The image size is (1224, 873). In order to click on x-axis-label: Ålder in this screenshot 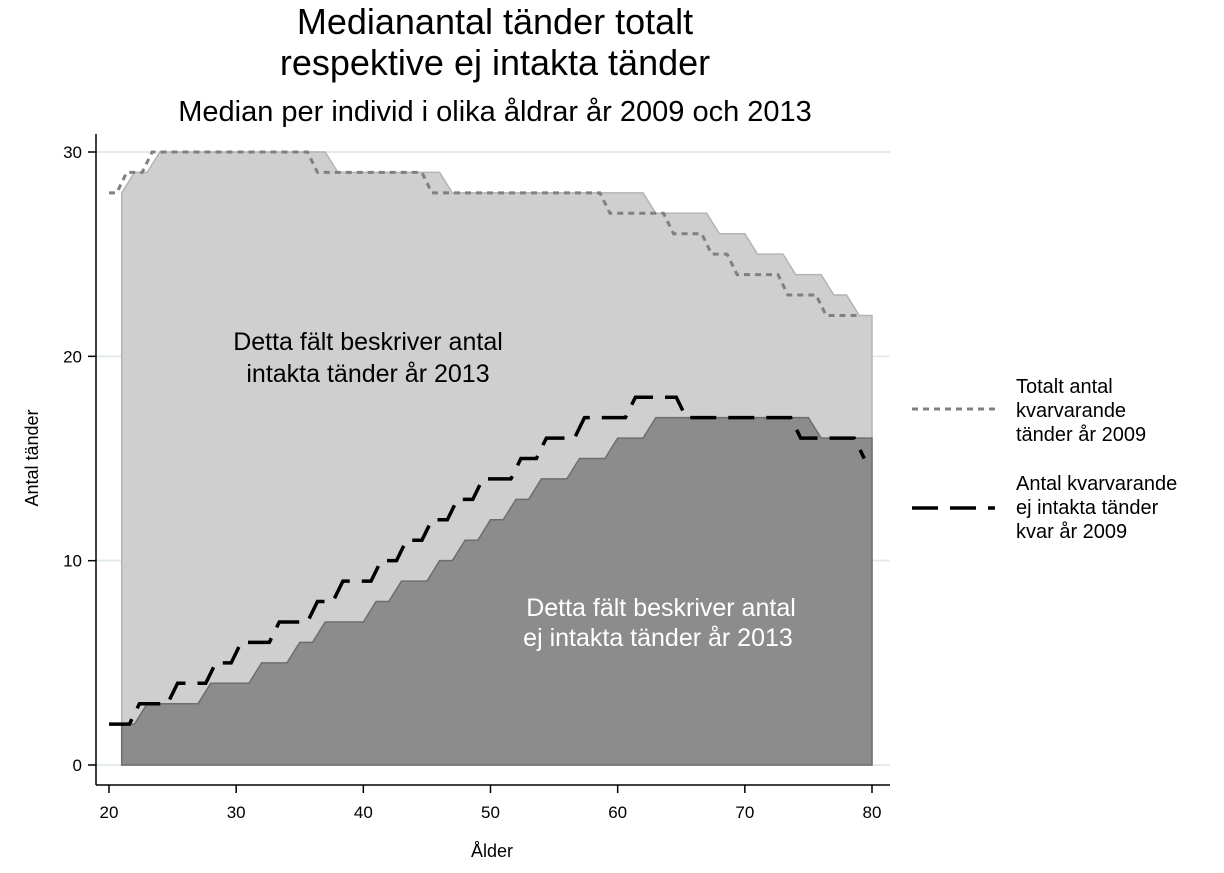, I will do `click(492, 851)`.